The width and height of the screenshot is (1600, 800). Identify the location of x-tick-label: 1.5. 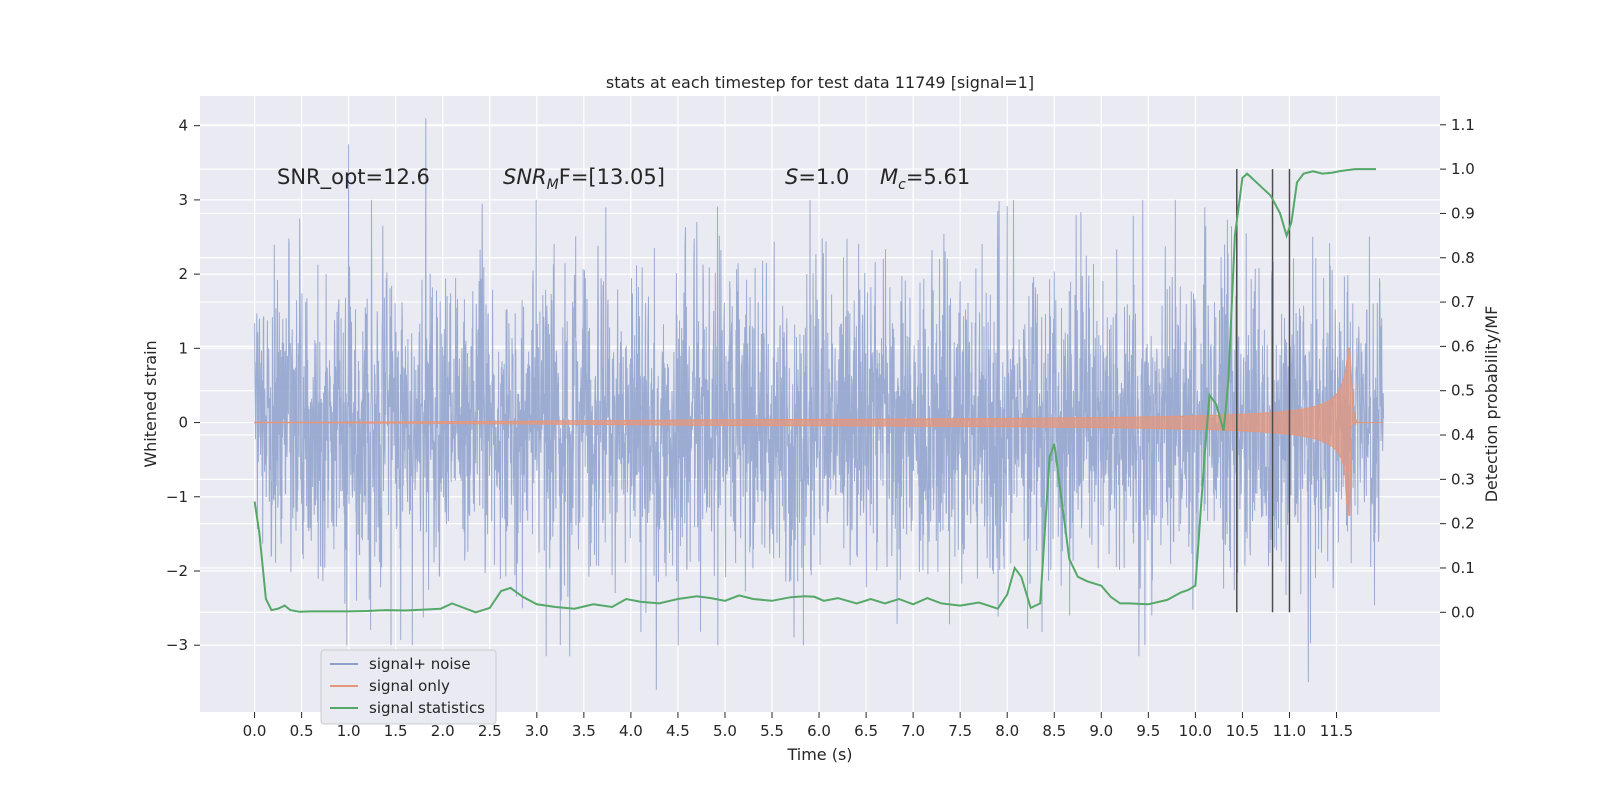
(396, 731).